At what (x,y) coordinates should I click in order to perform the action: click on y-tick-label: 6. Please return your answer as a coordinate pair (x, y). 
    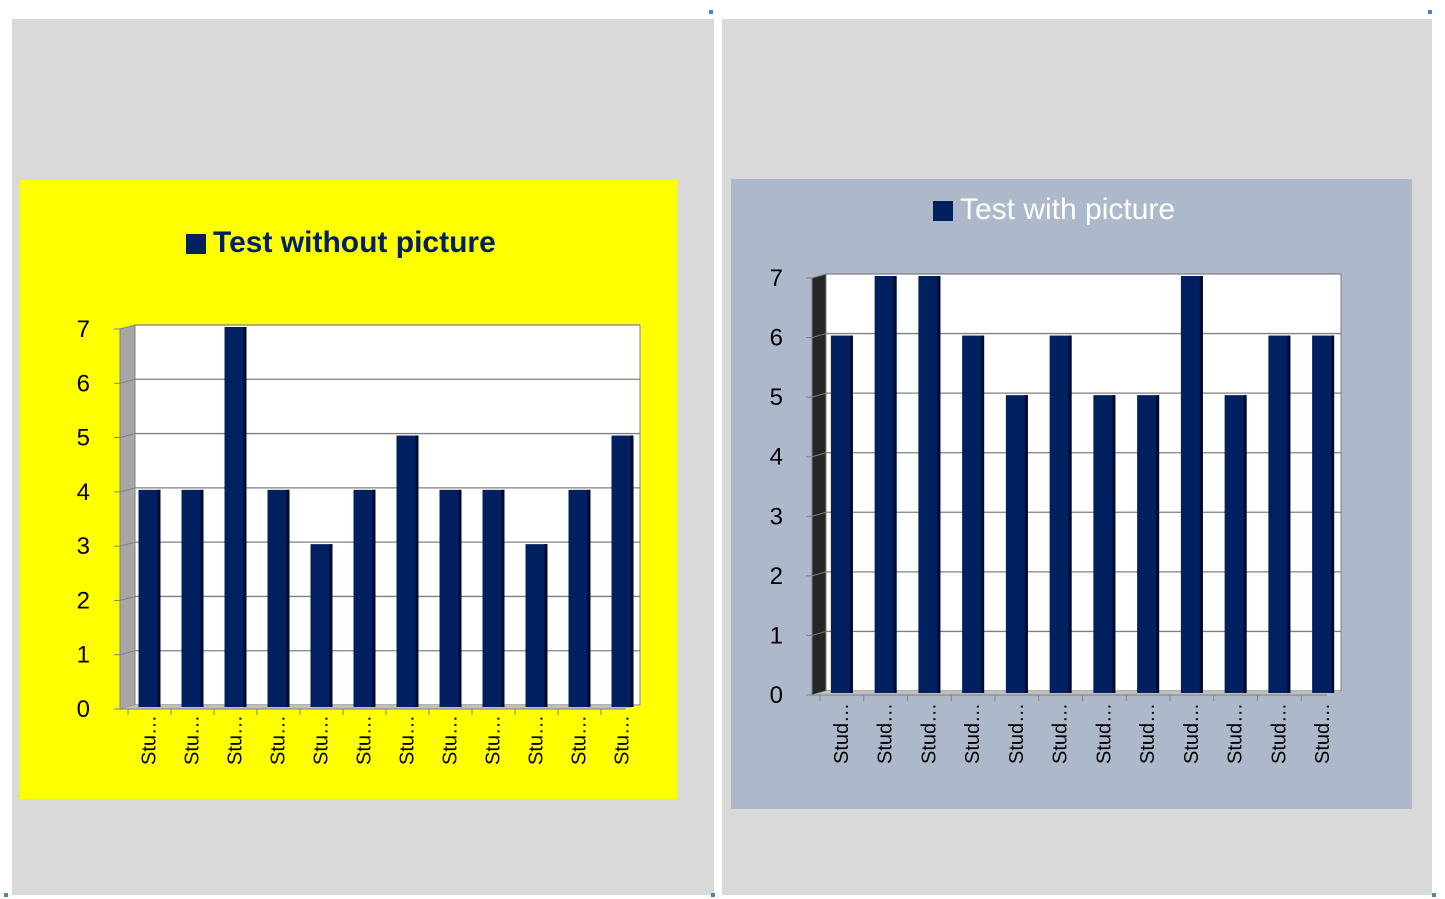
    Looking at the image, I should click on (776, 338).